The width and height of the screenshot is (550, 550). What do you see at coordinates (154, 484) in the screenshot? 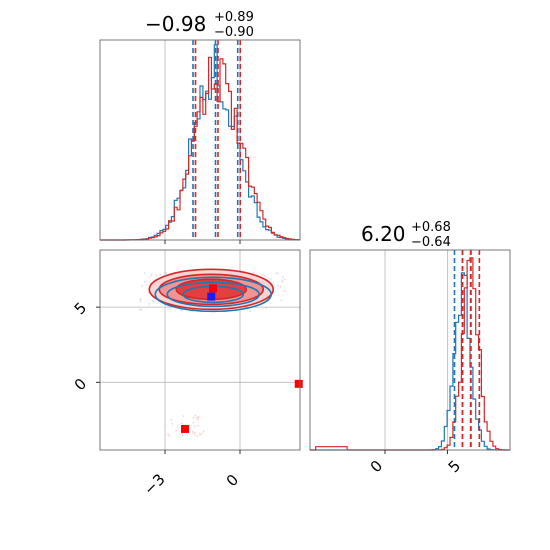
I see `joint-xtick-label: −3` at bounding box center [154, 484].